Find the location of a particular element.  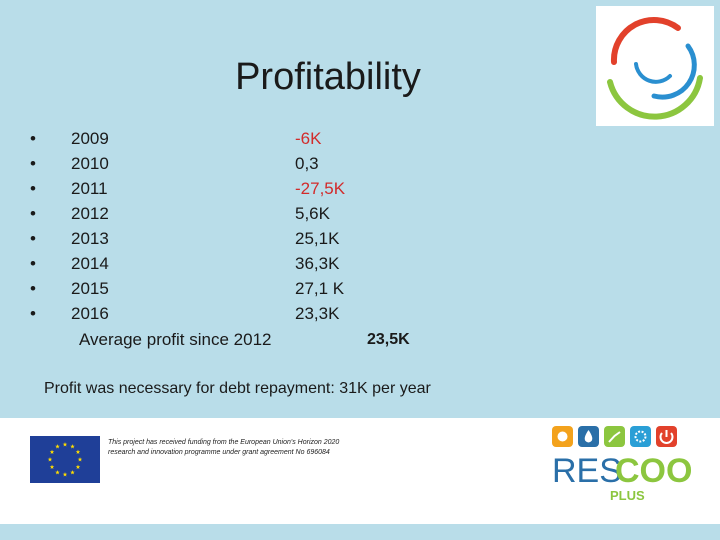

year-label: 2015 is located at coordinates (90, 288).